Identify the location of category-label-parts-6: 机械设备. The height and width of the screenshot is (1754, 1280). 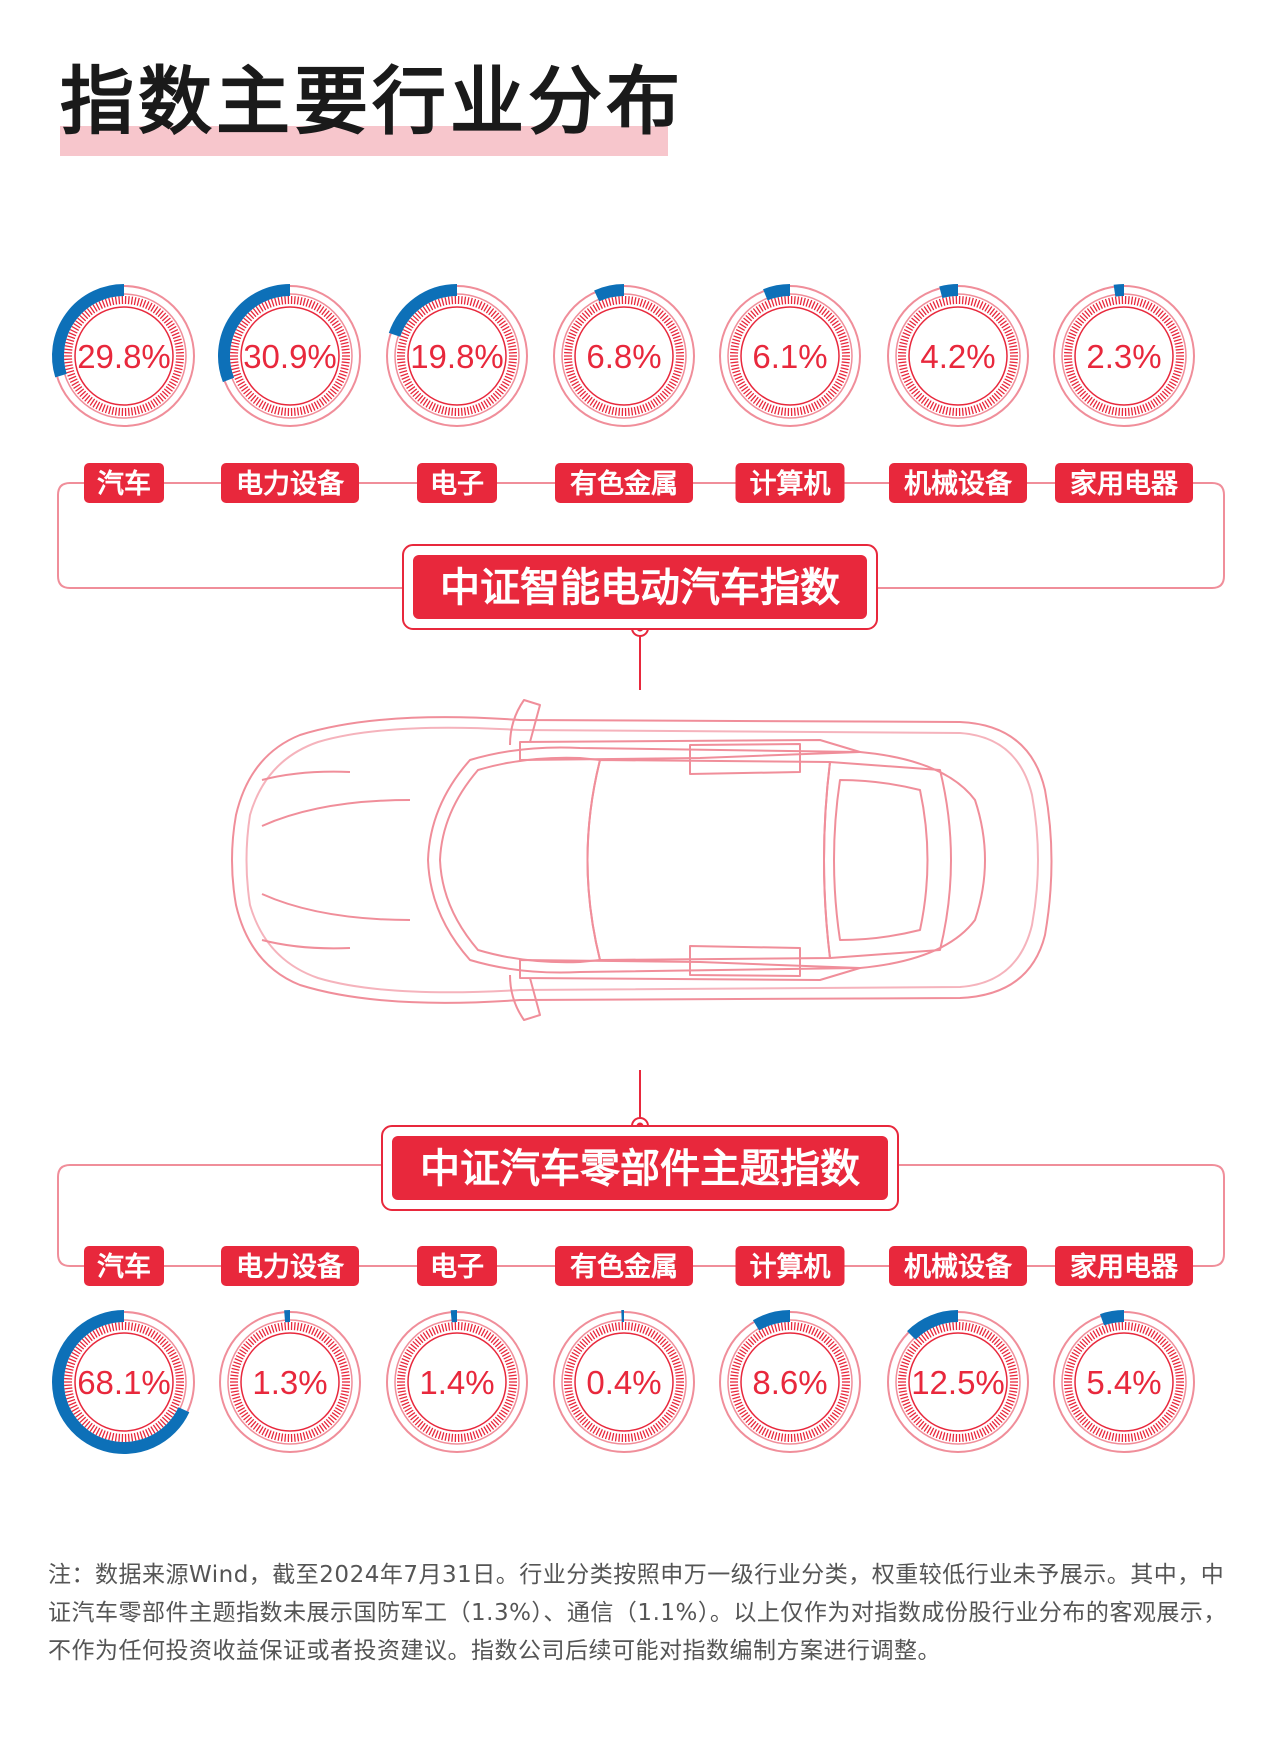
(958, 1266).